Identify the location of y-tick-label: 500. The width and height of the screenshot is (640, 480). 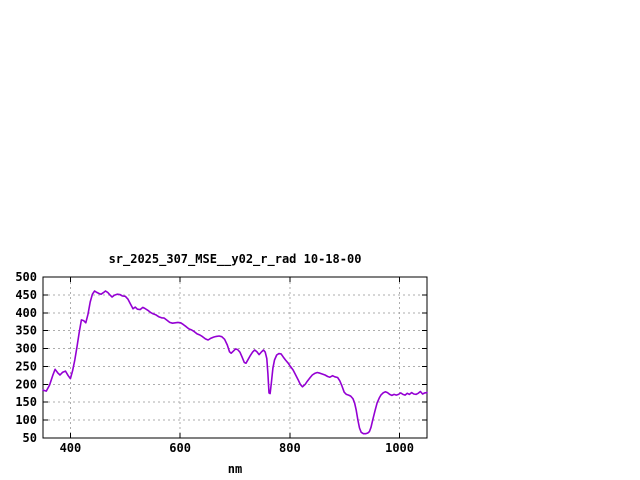
(26, 277).